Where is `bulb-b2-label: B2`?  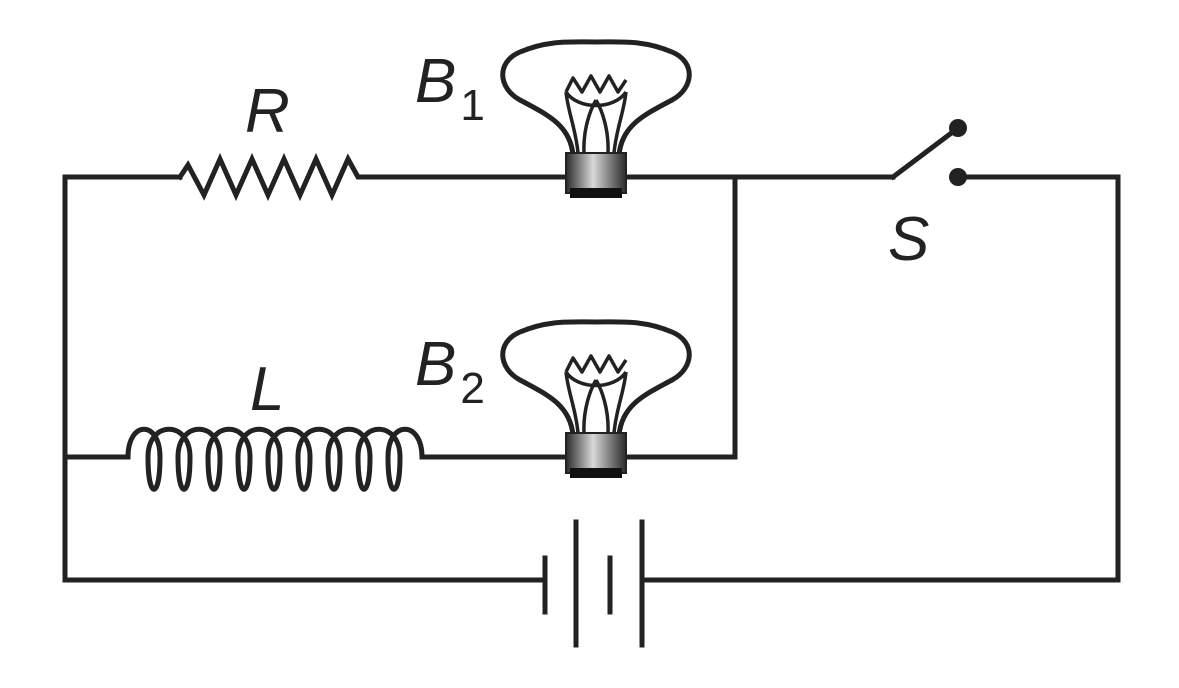
bulb-b2-label: B2 is located at coordinates (450, 371).